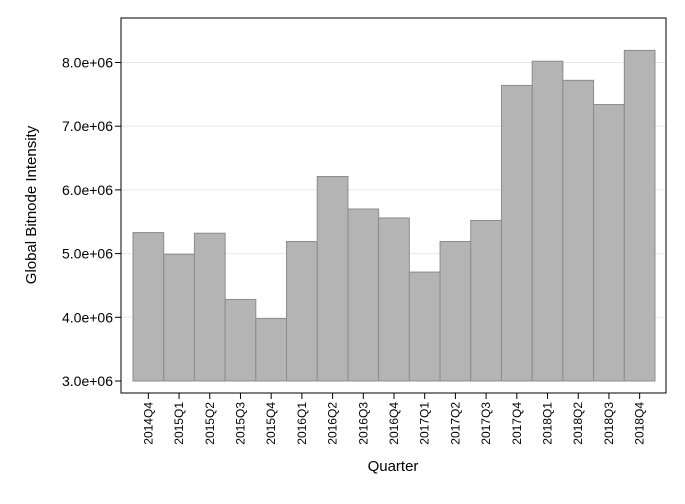 This screenshot has width=685, height=504. I want to click on y-tick-label: 5.0e+06, so click(87, 254).